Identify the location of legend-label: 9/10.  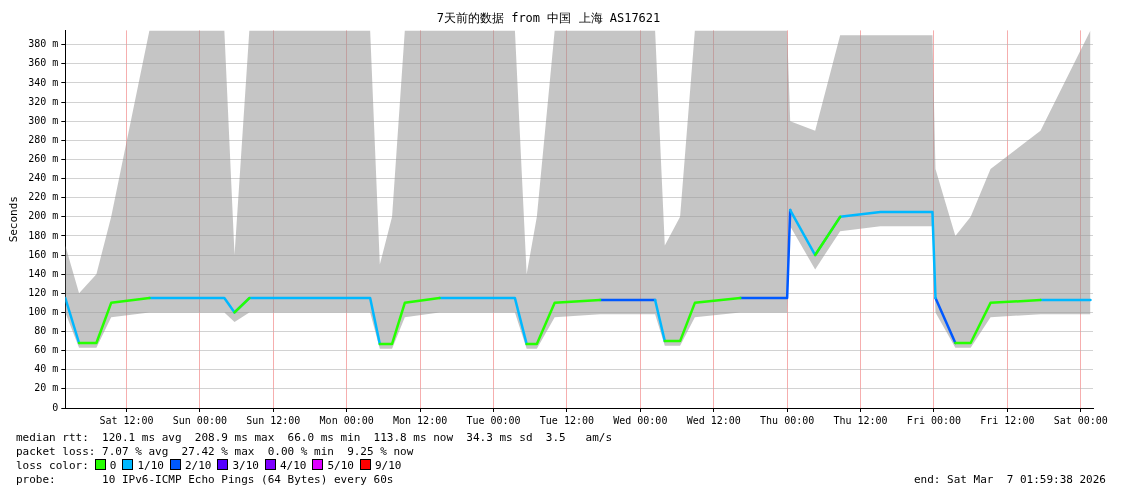
(388, 465).